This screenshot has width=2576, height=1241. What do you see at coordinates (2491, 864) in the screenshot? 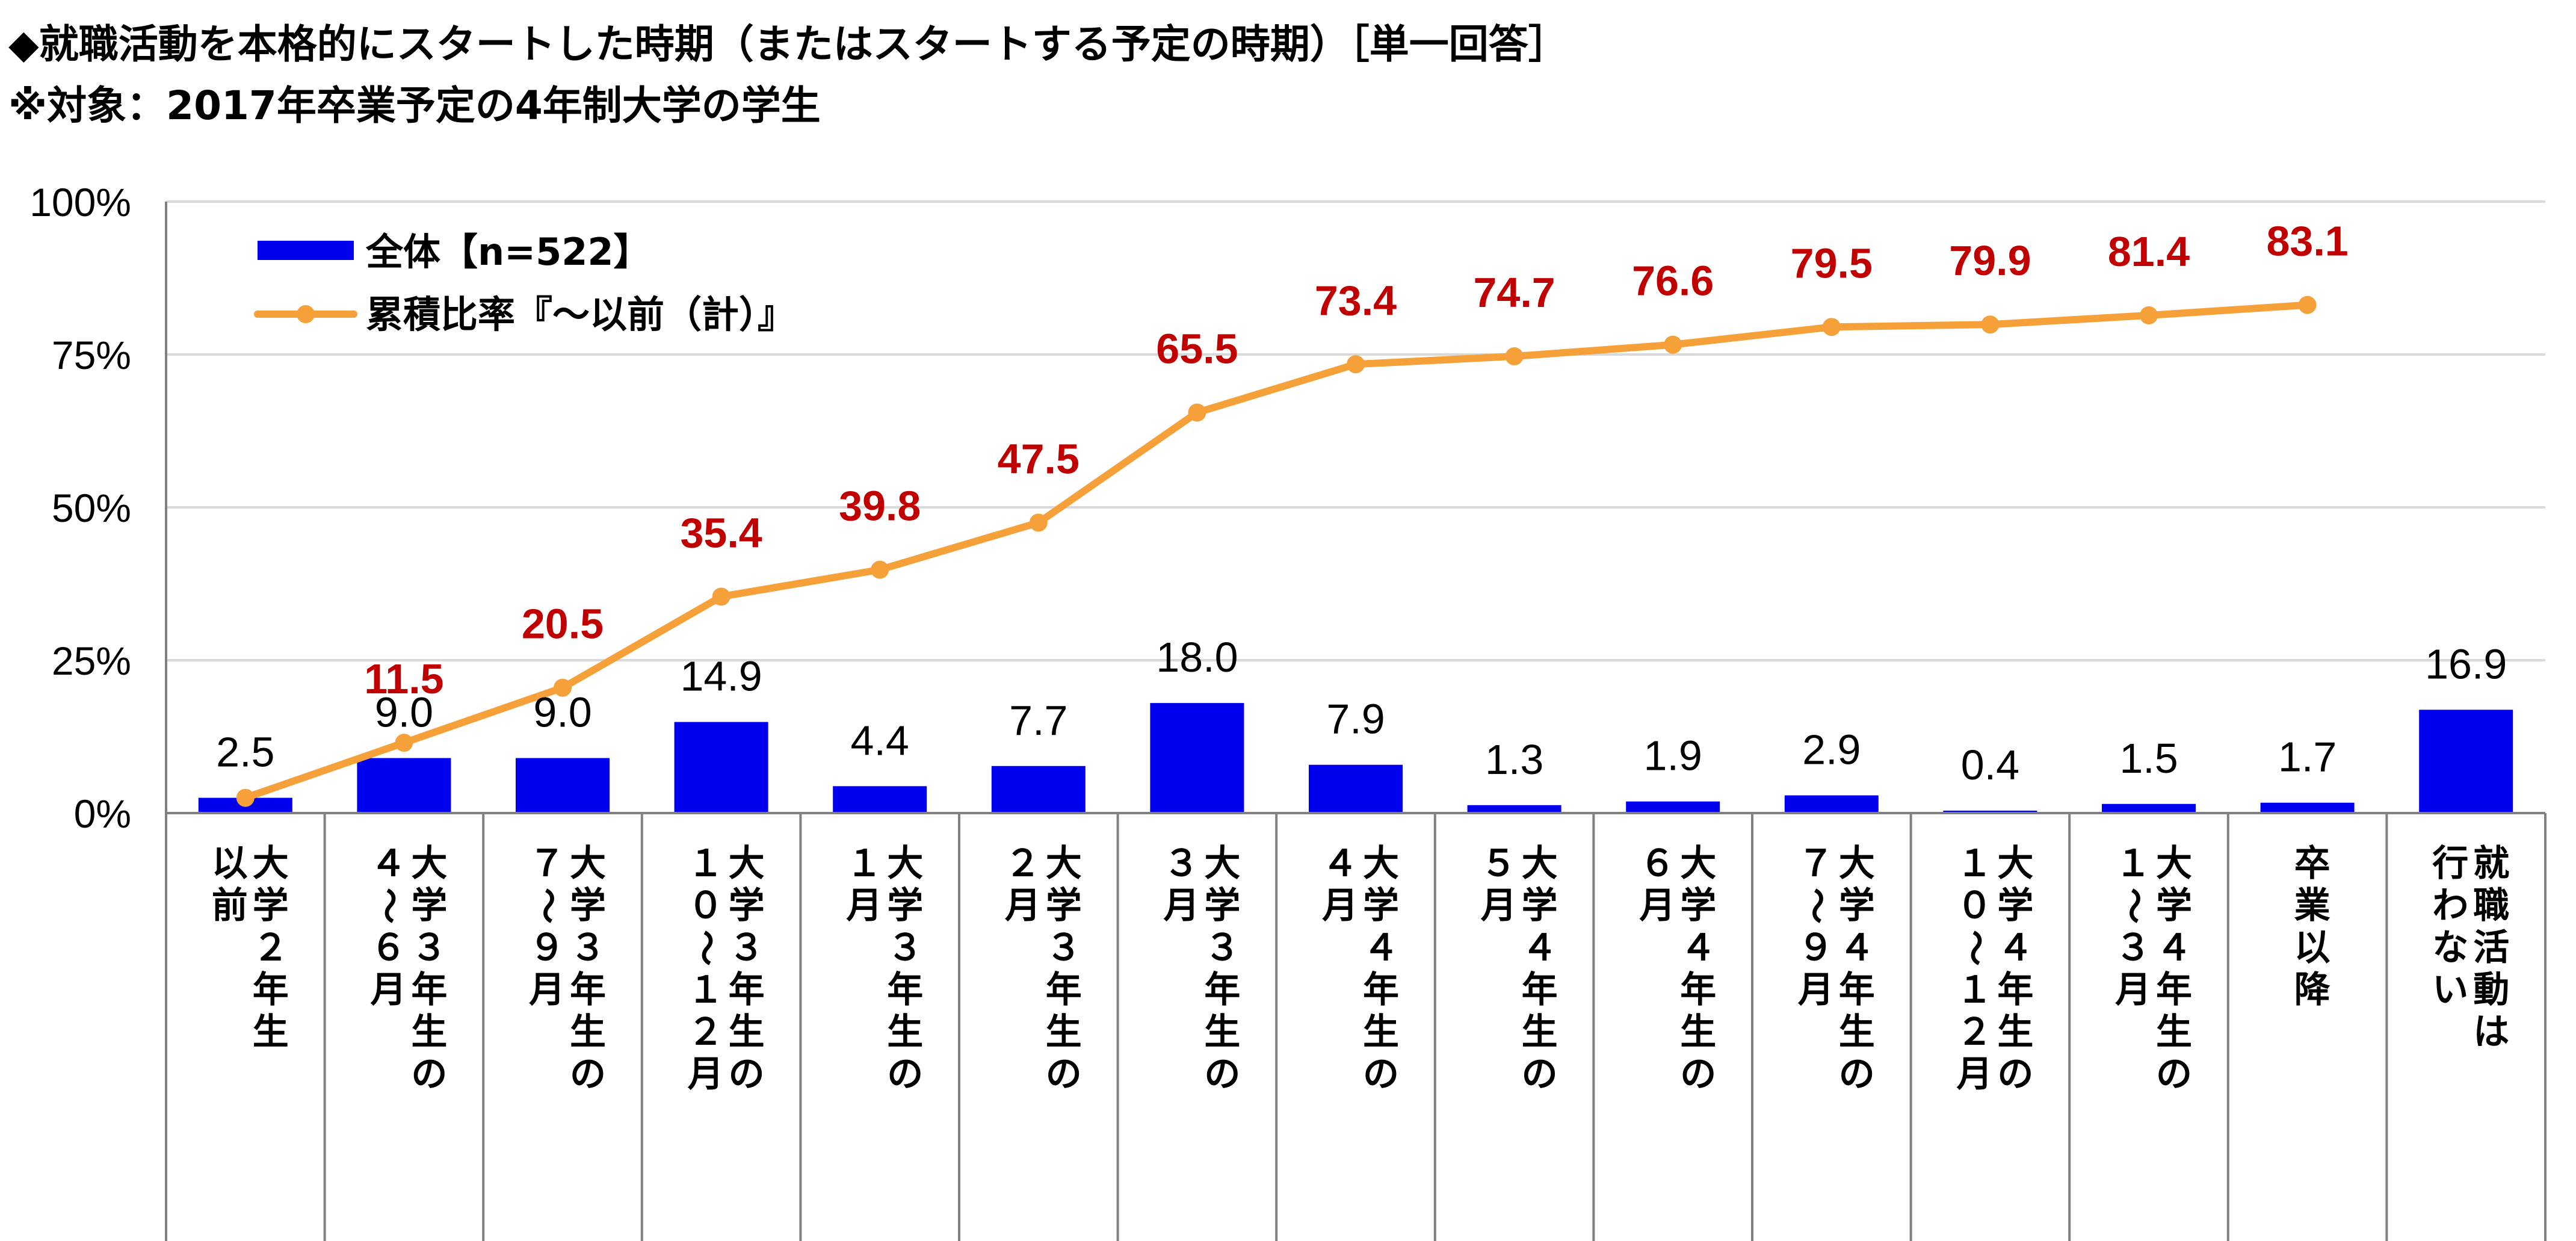
I see `category-label-char: 就` at bounding box center [2491, 864].